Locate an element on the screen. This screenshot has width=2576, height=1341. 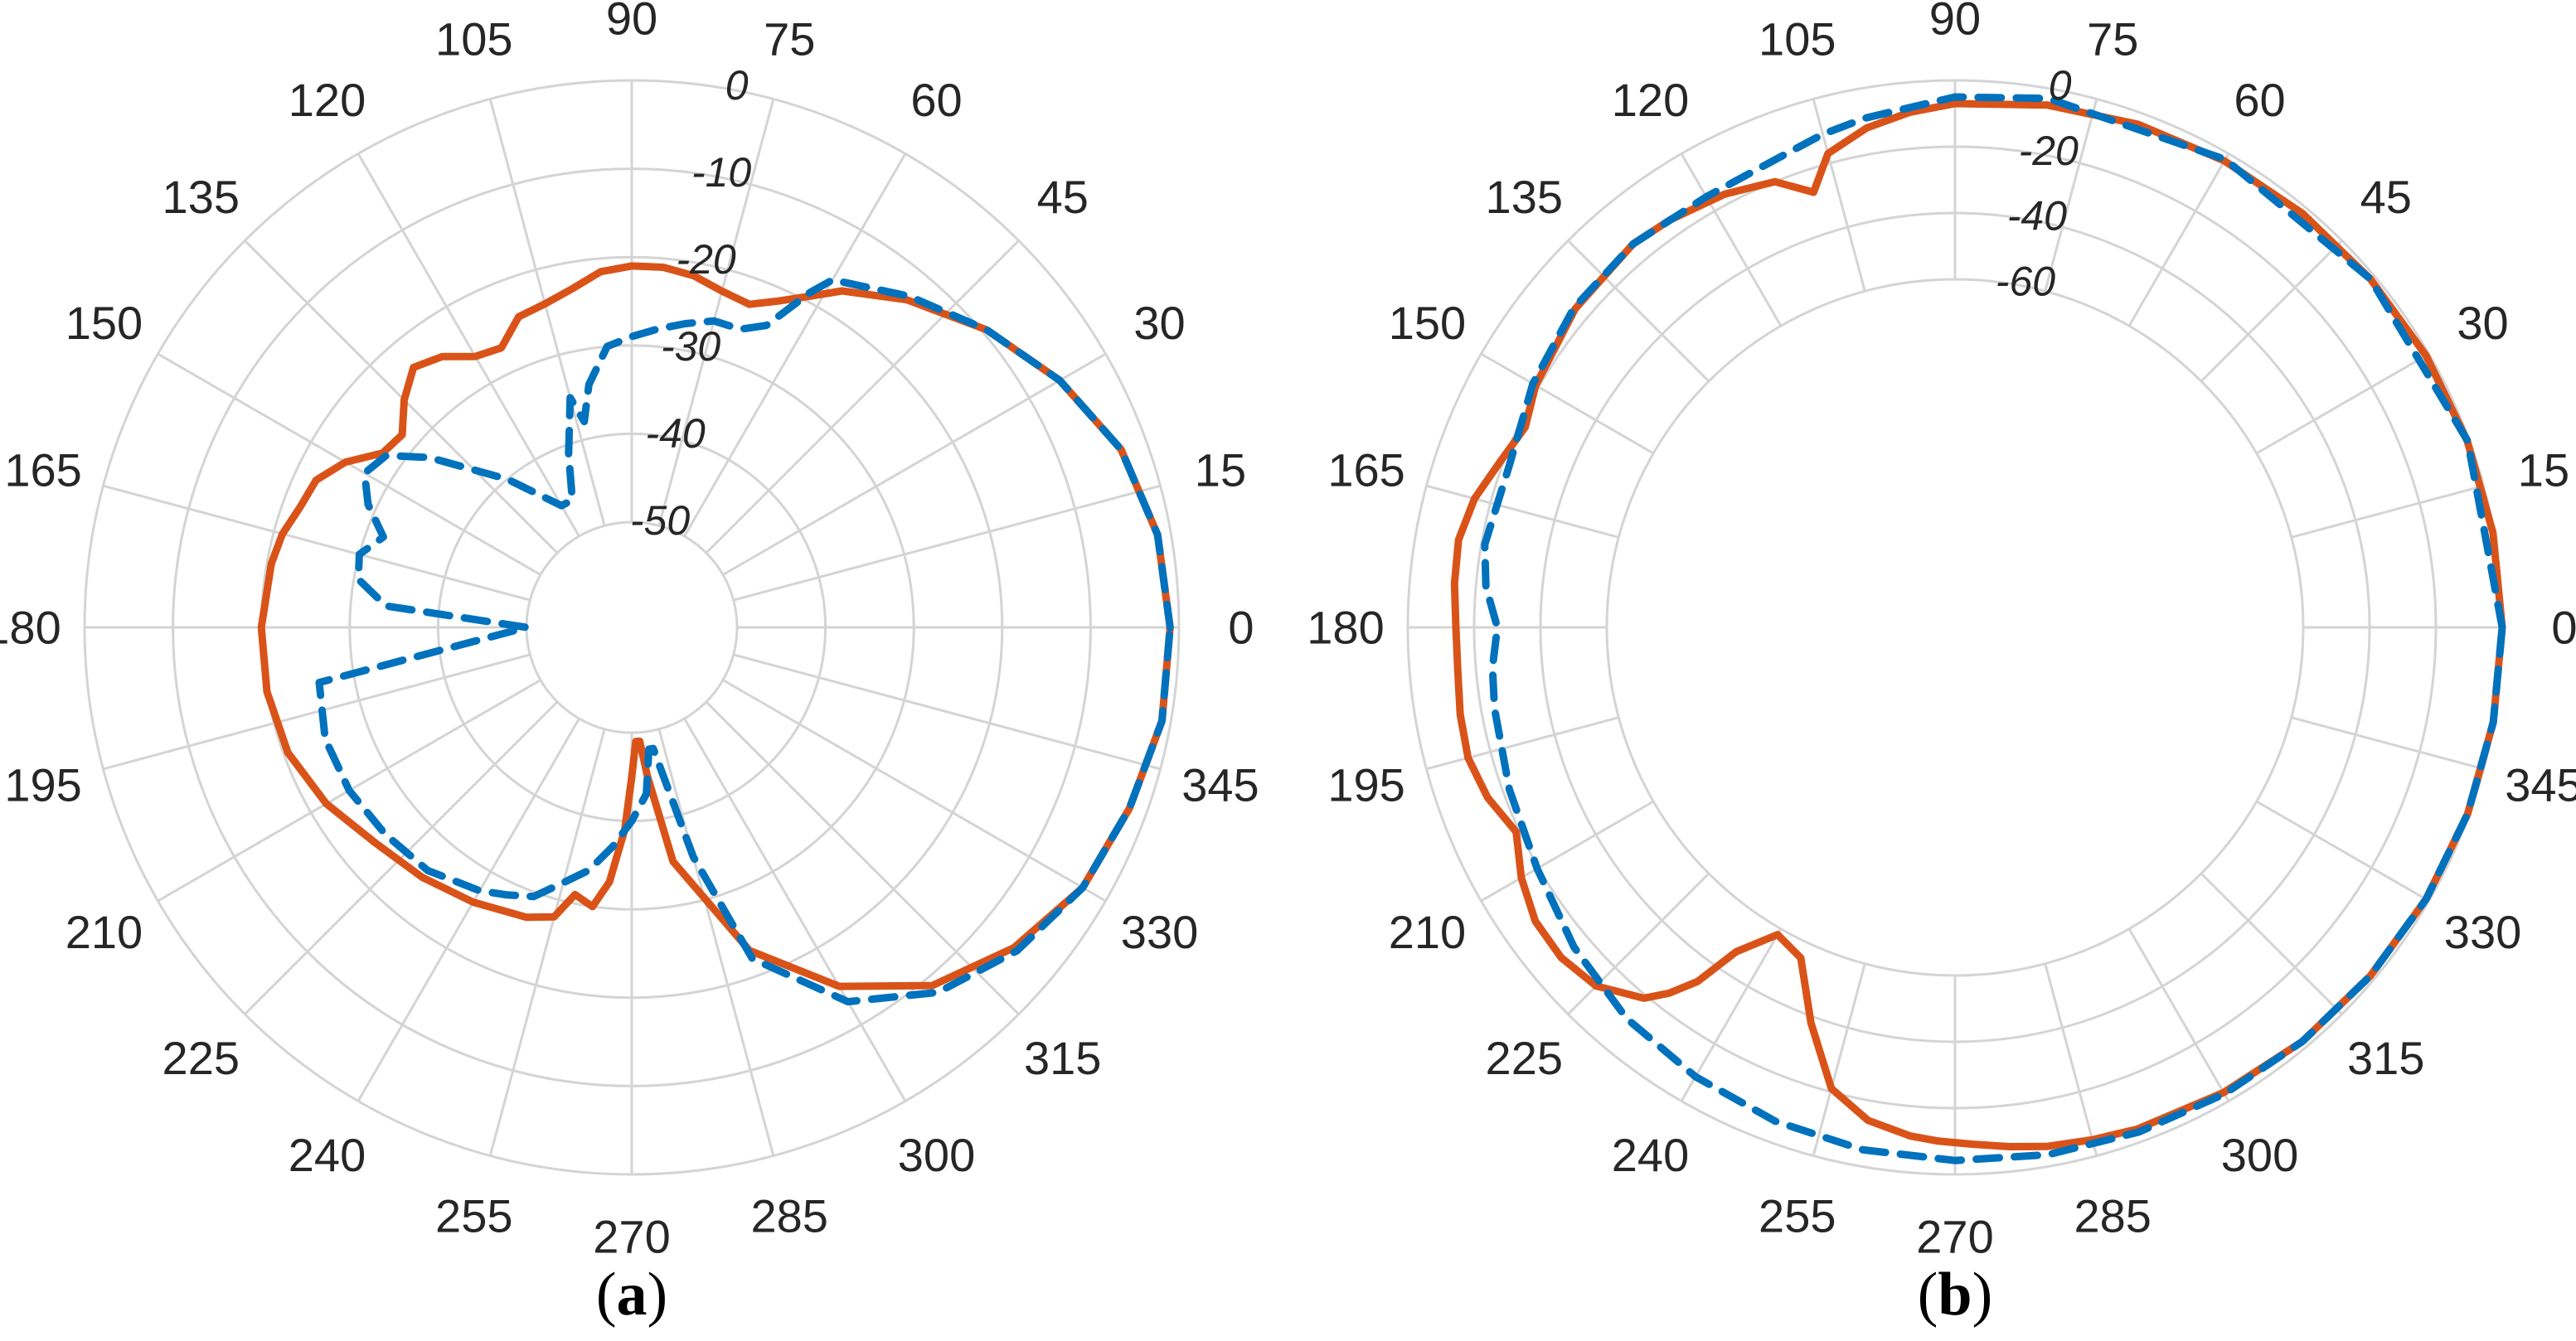
angle-tick-label: 270 is located at coordinates (631, 1237).